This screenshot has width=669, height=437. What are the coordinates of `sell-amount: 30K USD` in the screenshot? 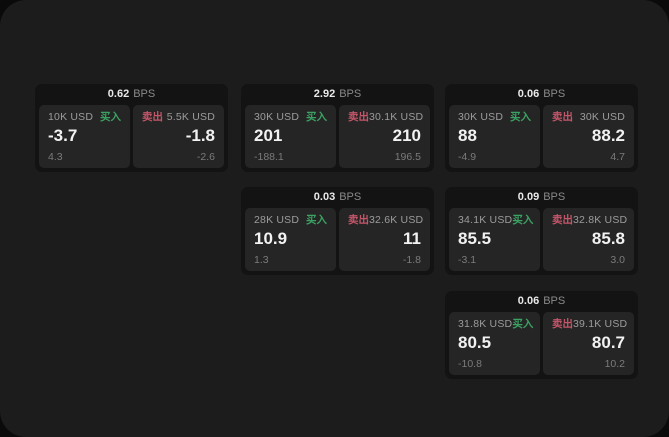 It's located at (602, 117).